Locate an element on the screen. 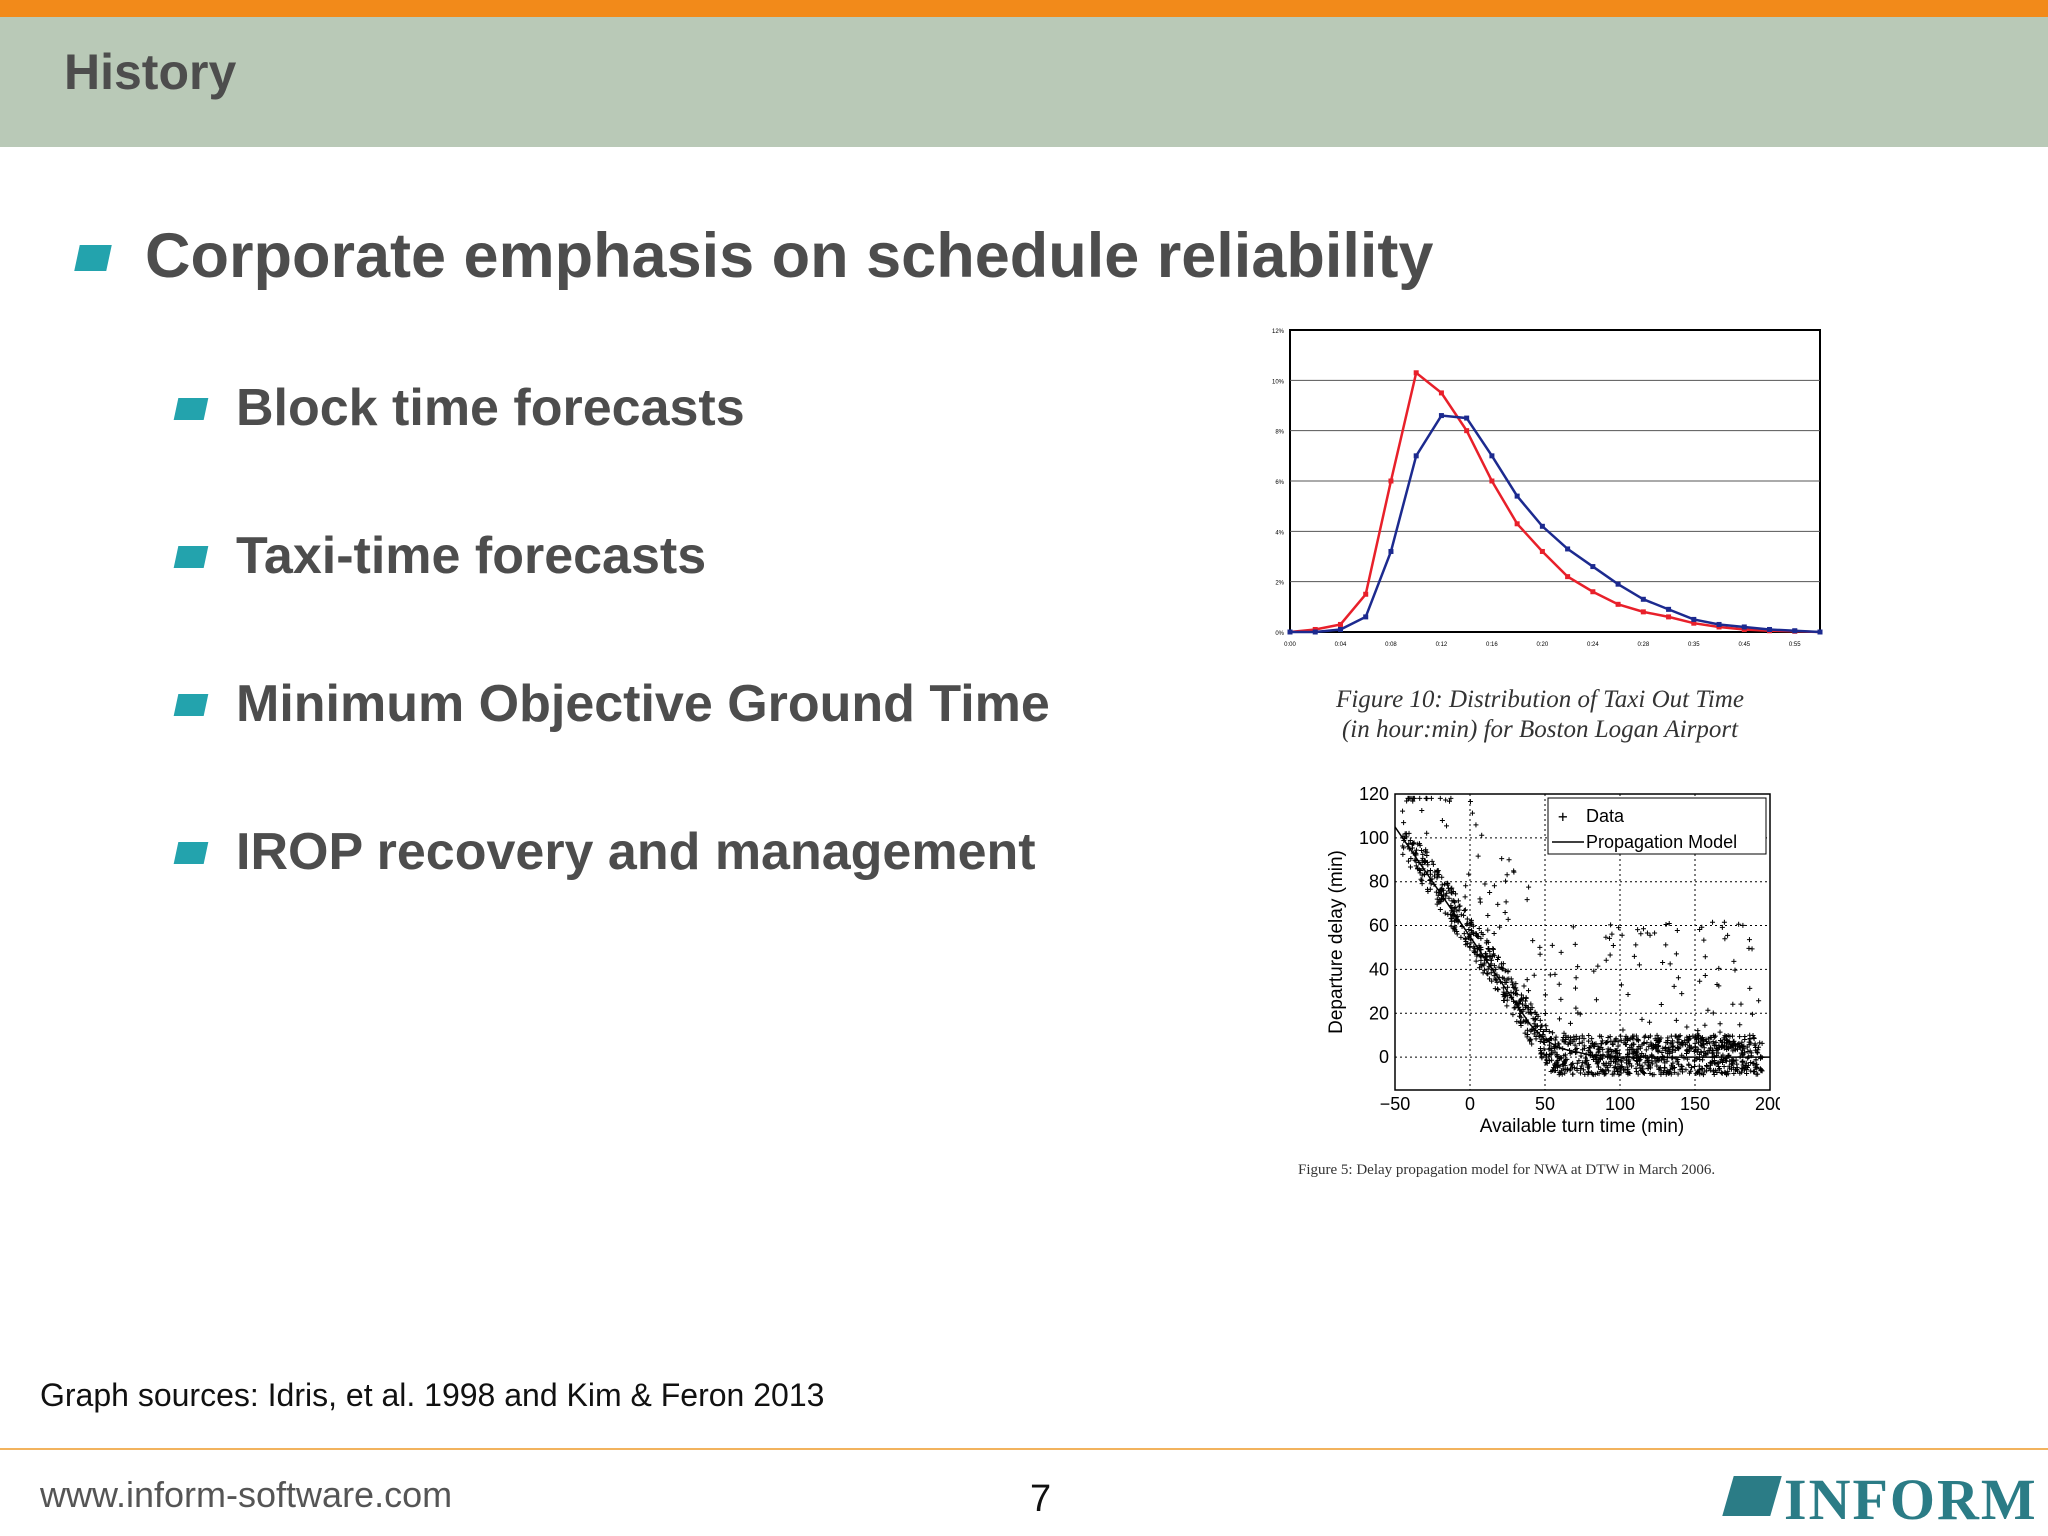 This screenshot has width=2048, height=1536. x-tick-label: 50 is located at coordinates (1545, 1104).